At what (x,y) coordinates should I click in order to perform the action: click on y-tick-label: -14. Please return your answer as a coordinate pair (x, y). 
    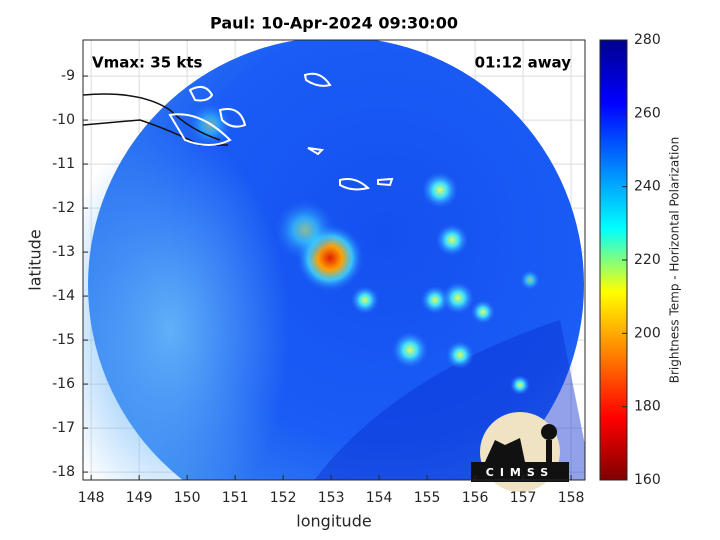
    Looking at the image, I should click on (63, 296).